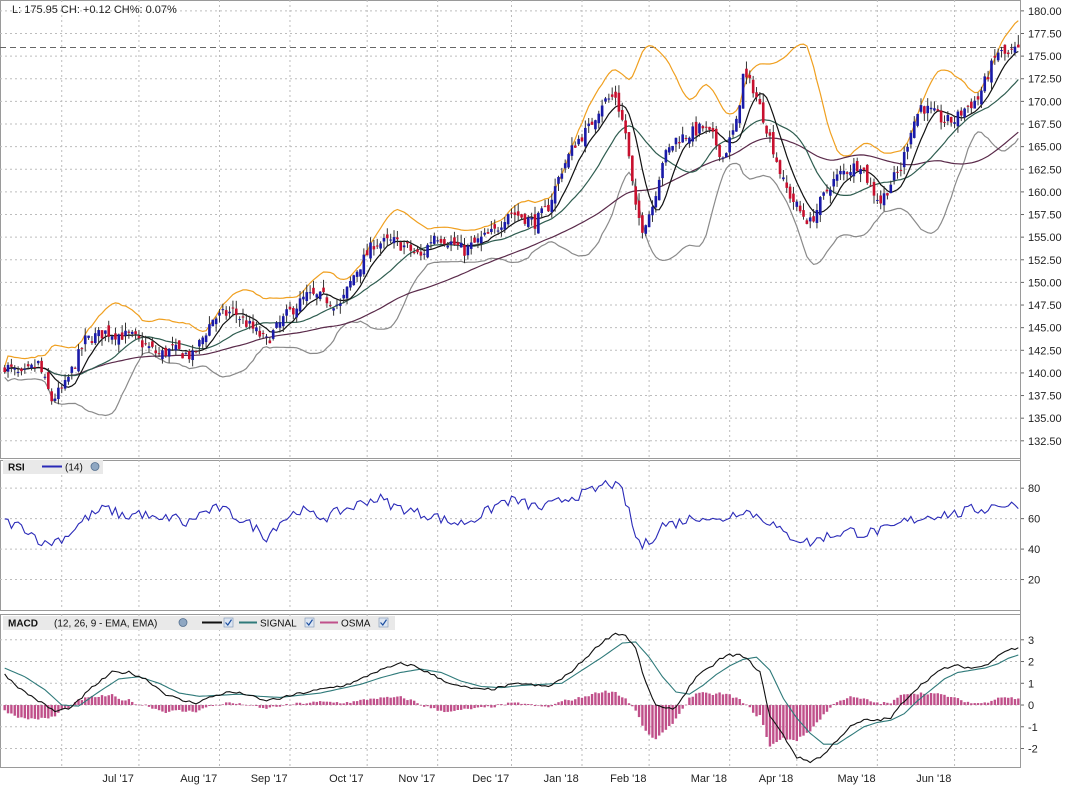 The image size is (1073, 792). I want to click on x-tick-label: Oct '17, so click(346, 779).